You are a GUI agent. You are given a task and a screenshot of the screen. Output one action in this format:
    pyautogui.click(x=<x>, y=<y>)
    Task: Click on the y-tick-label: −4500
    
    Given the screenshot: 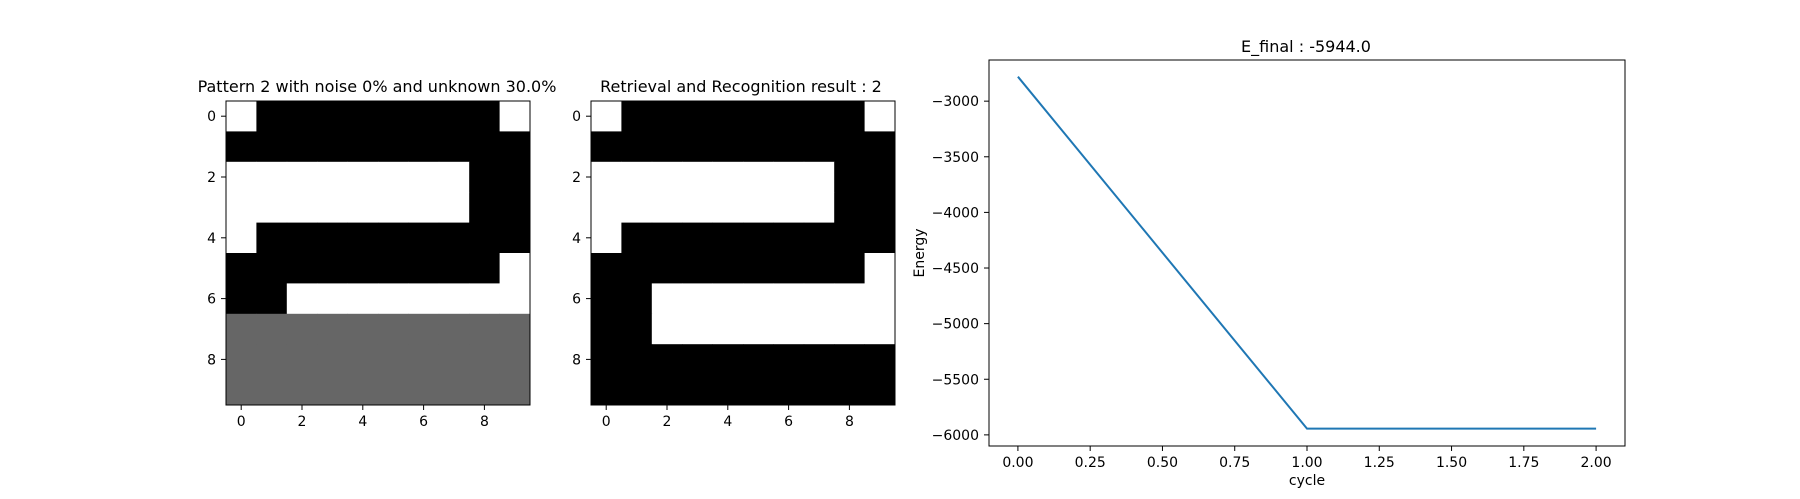 What is the action you would take?
    pyautogui.click(x=955, y=269)
    